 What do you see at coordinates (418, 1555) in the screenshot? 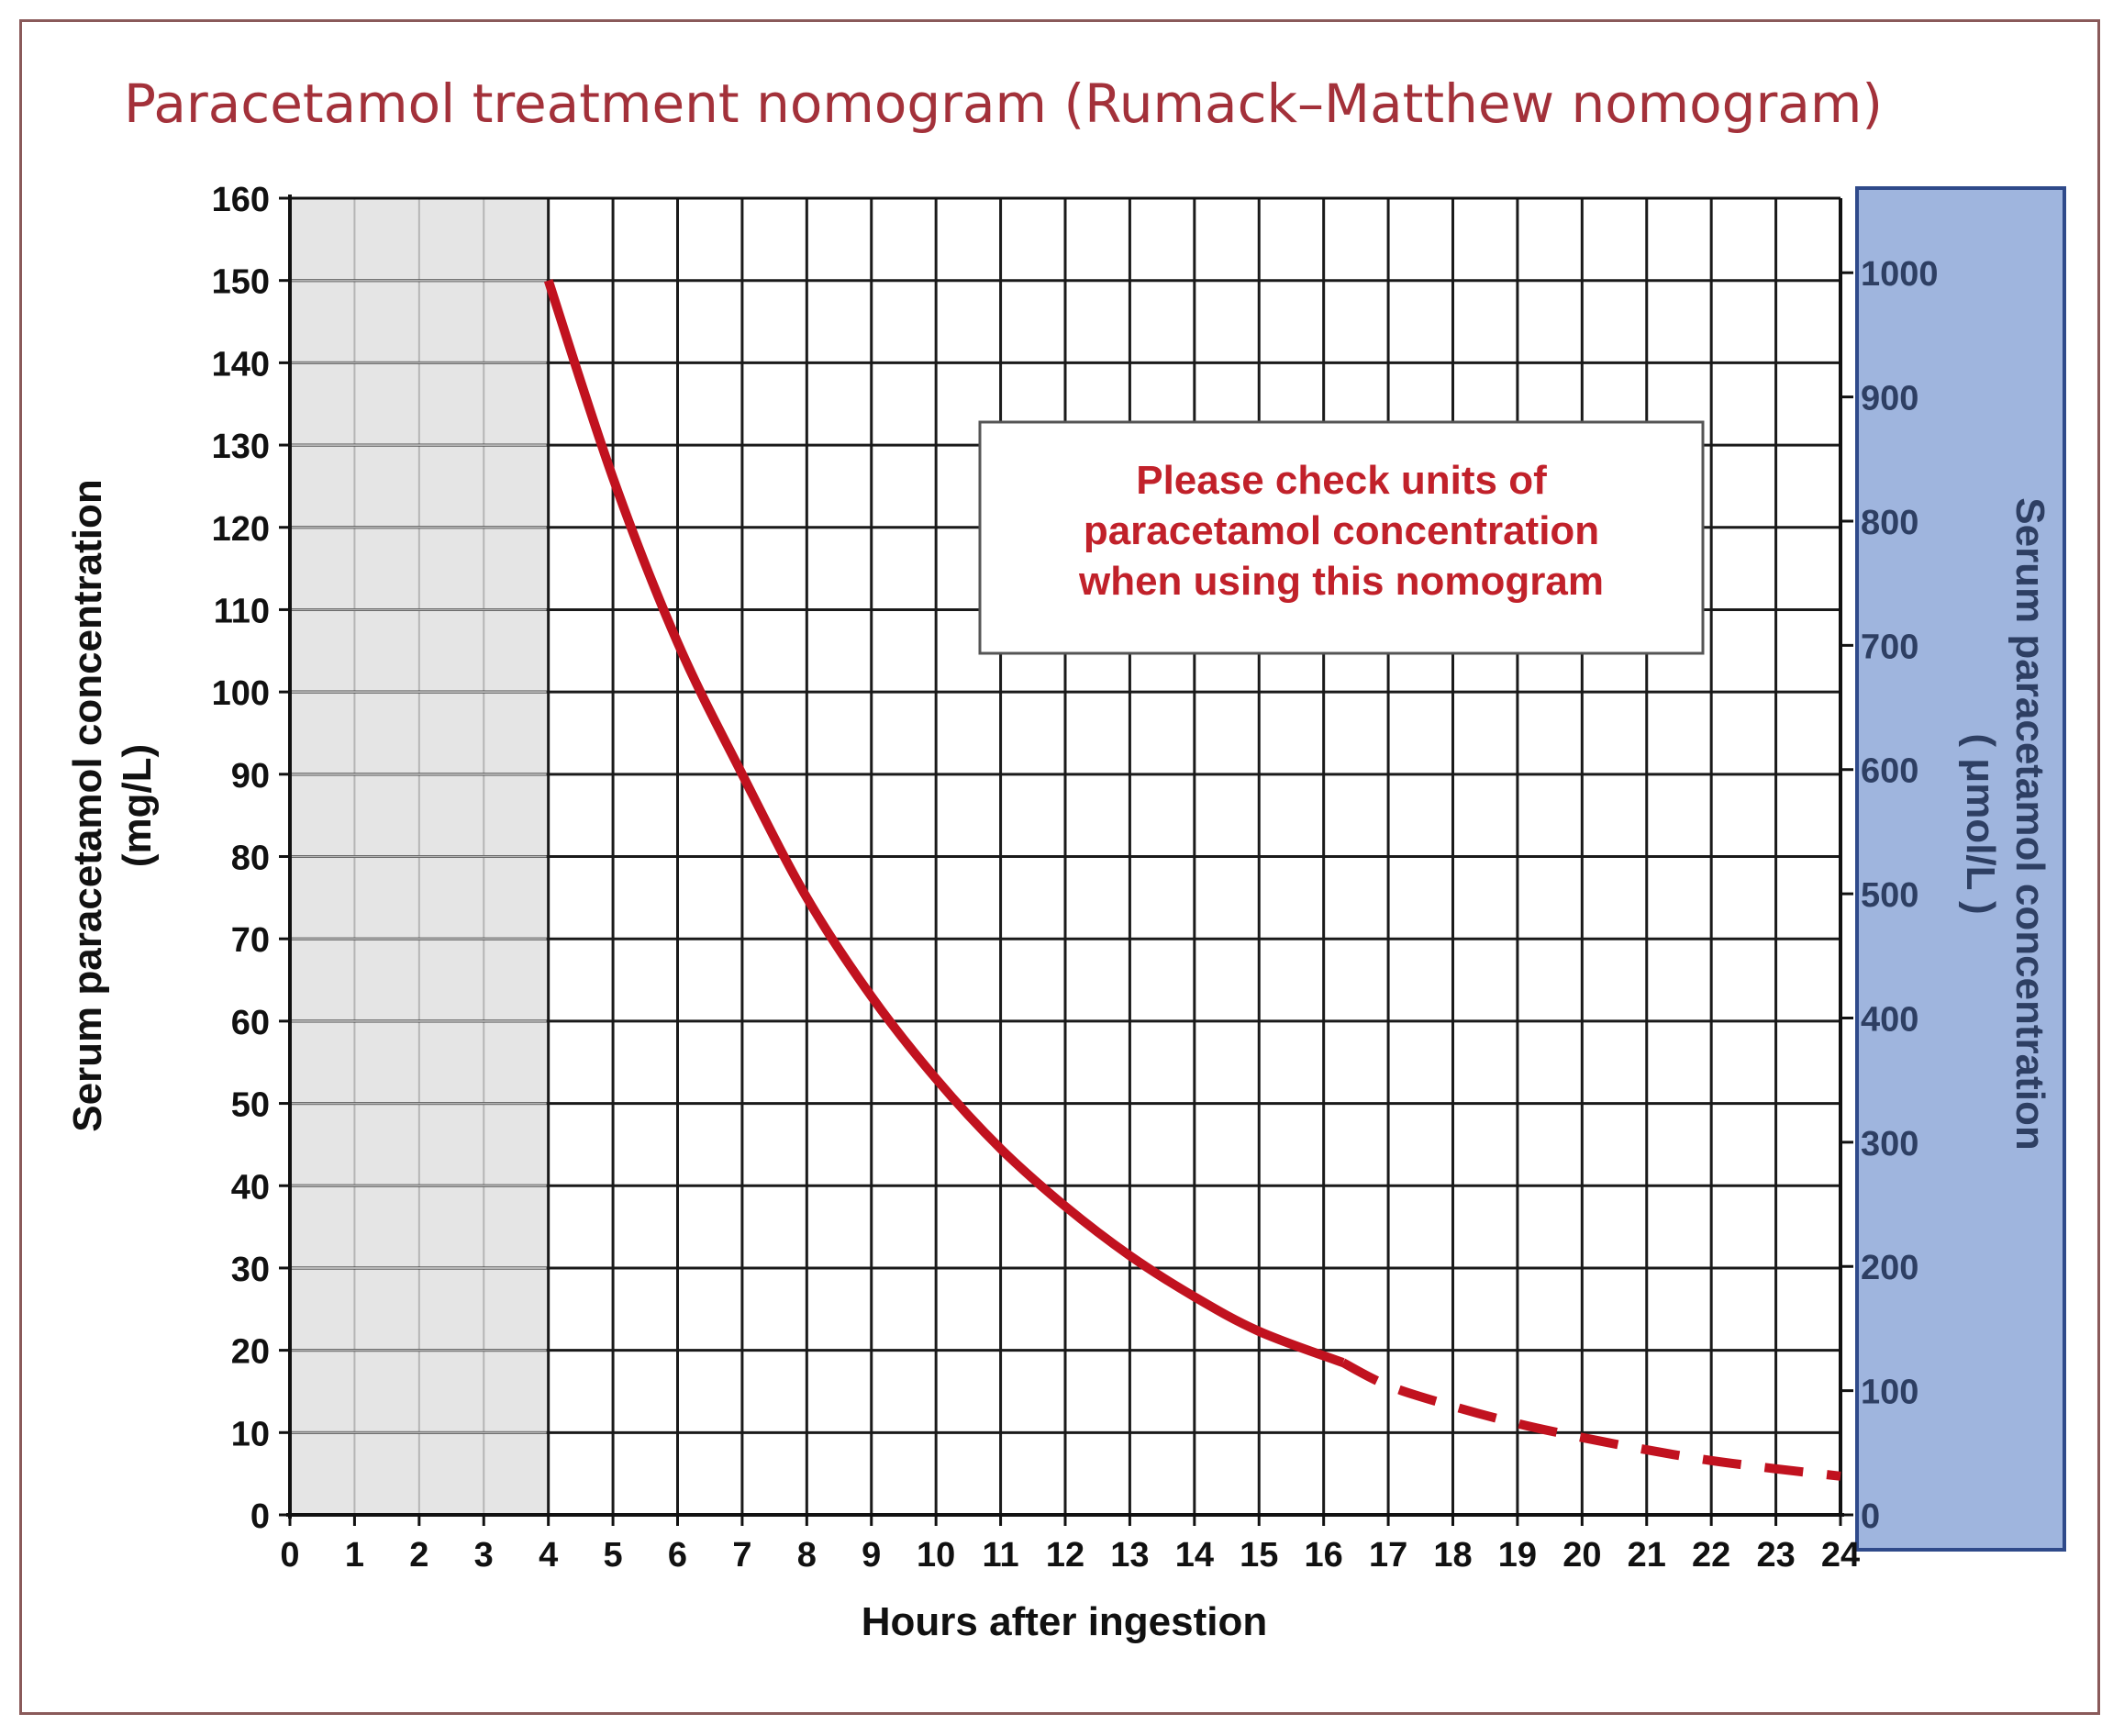
I see `x-tick-label-2: 2` at bounding box center [418, 1555].